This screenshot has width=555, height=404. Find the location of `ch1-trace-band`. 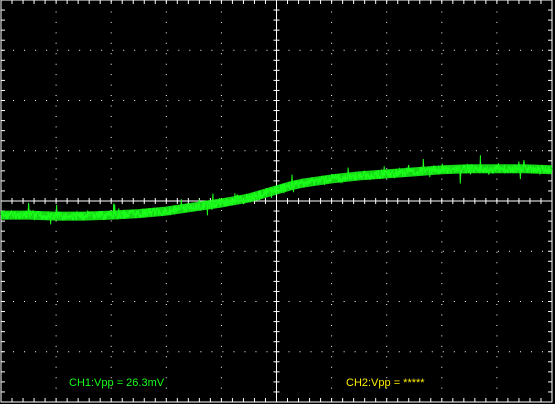

ch1-trace-band is located at coordinates (277, 192).